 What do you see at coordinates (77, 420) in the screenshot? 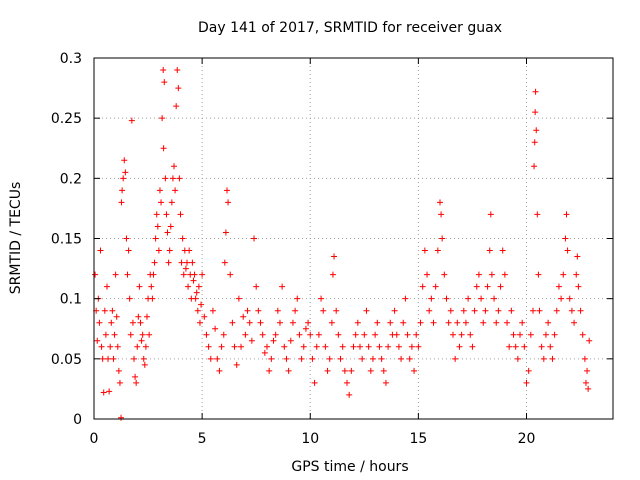
I see `y-tick-label: 0` at bounding box center [77, 420].